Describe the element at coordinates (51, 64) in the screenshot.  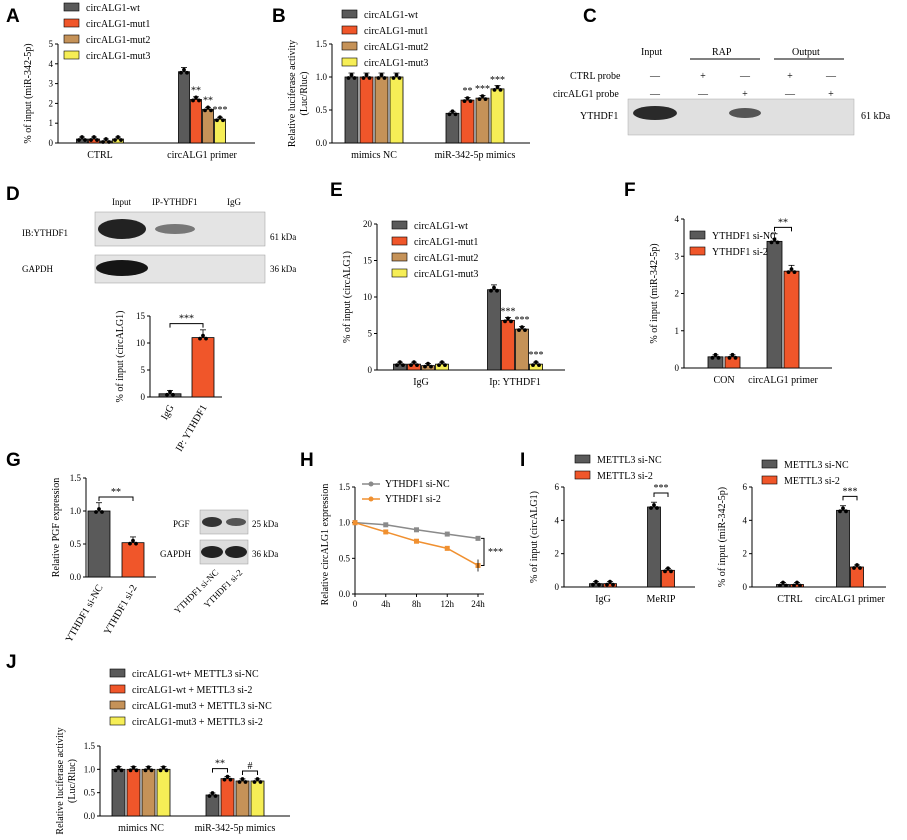
I see `chart-a-ytick: 4` at that location.